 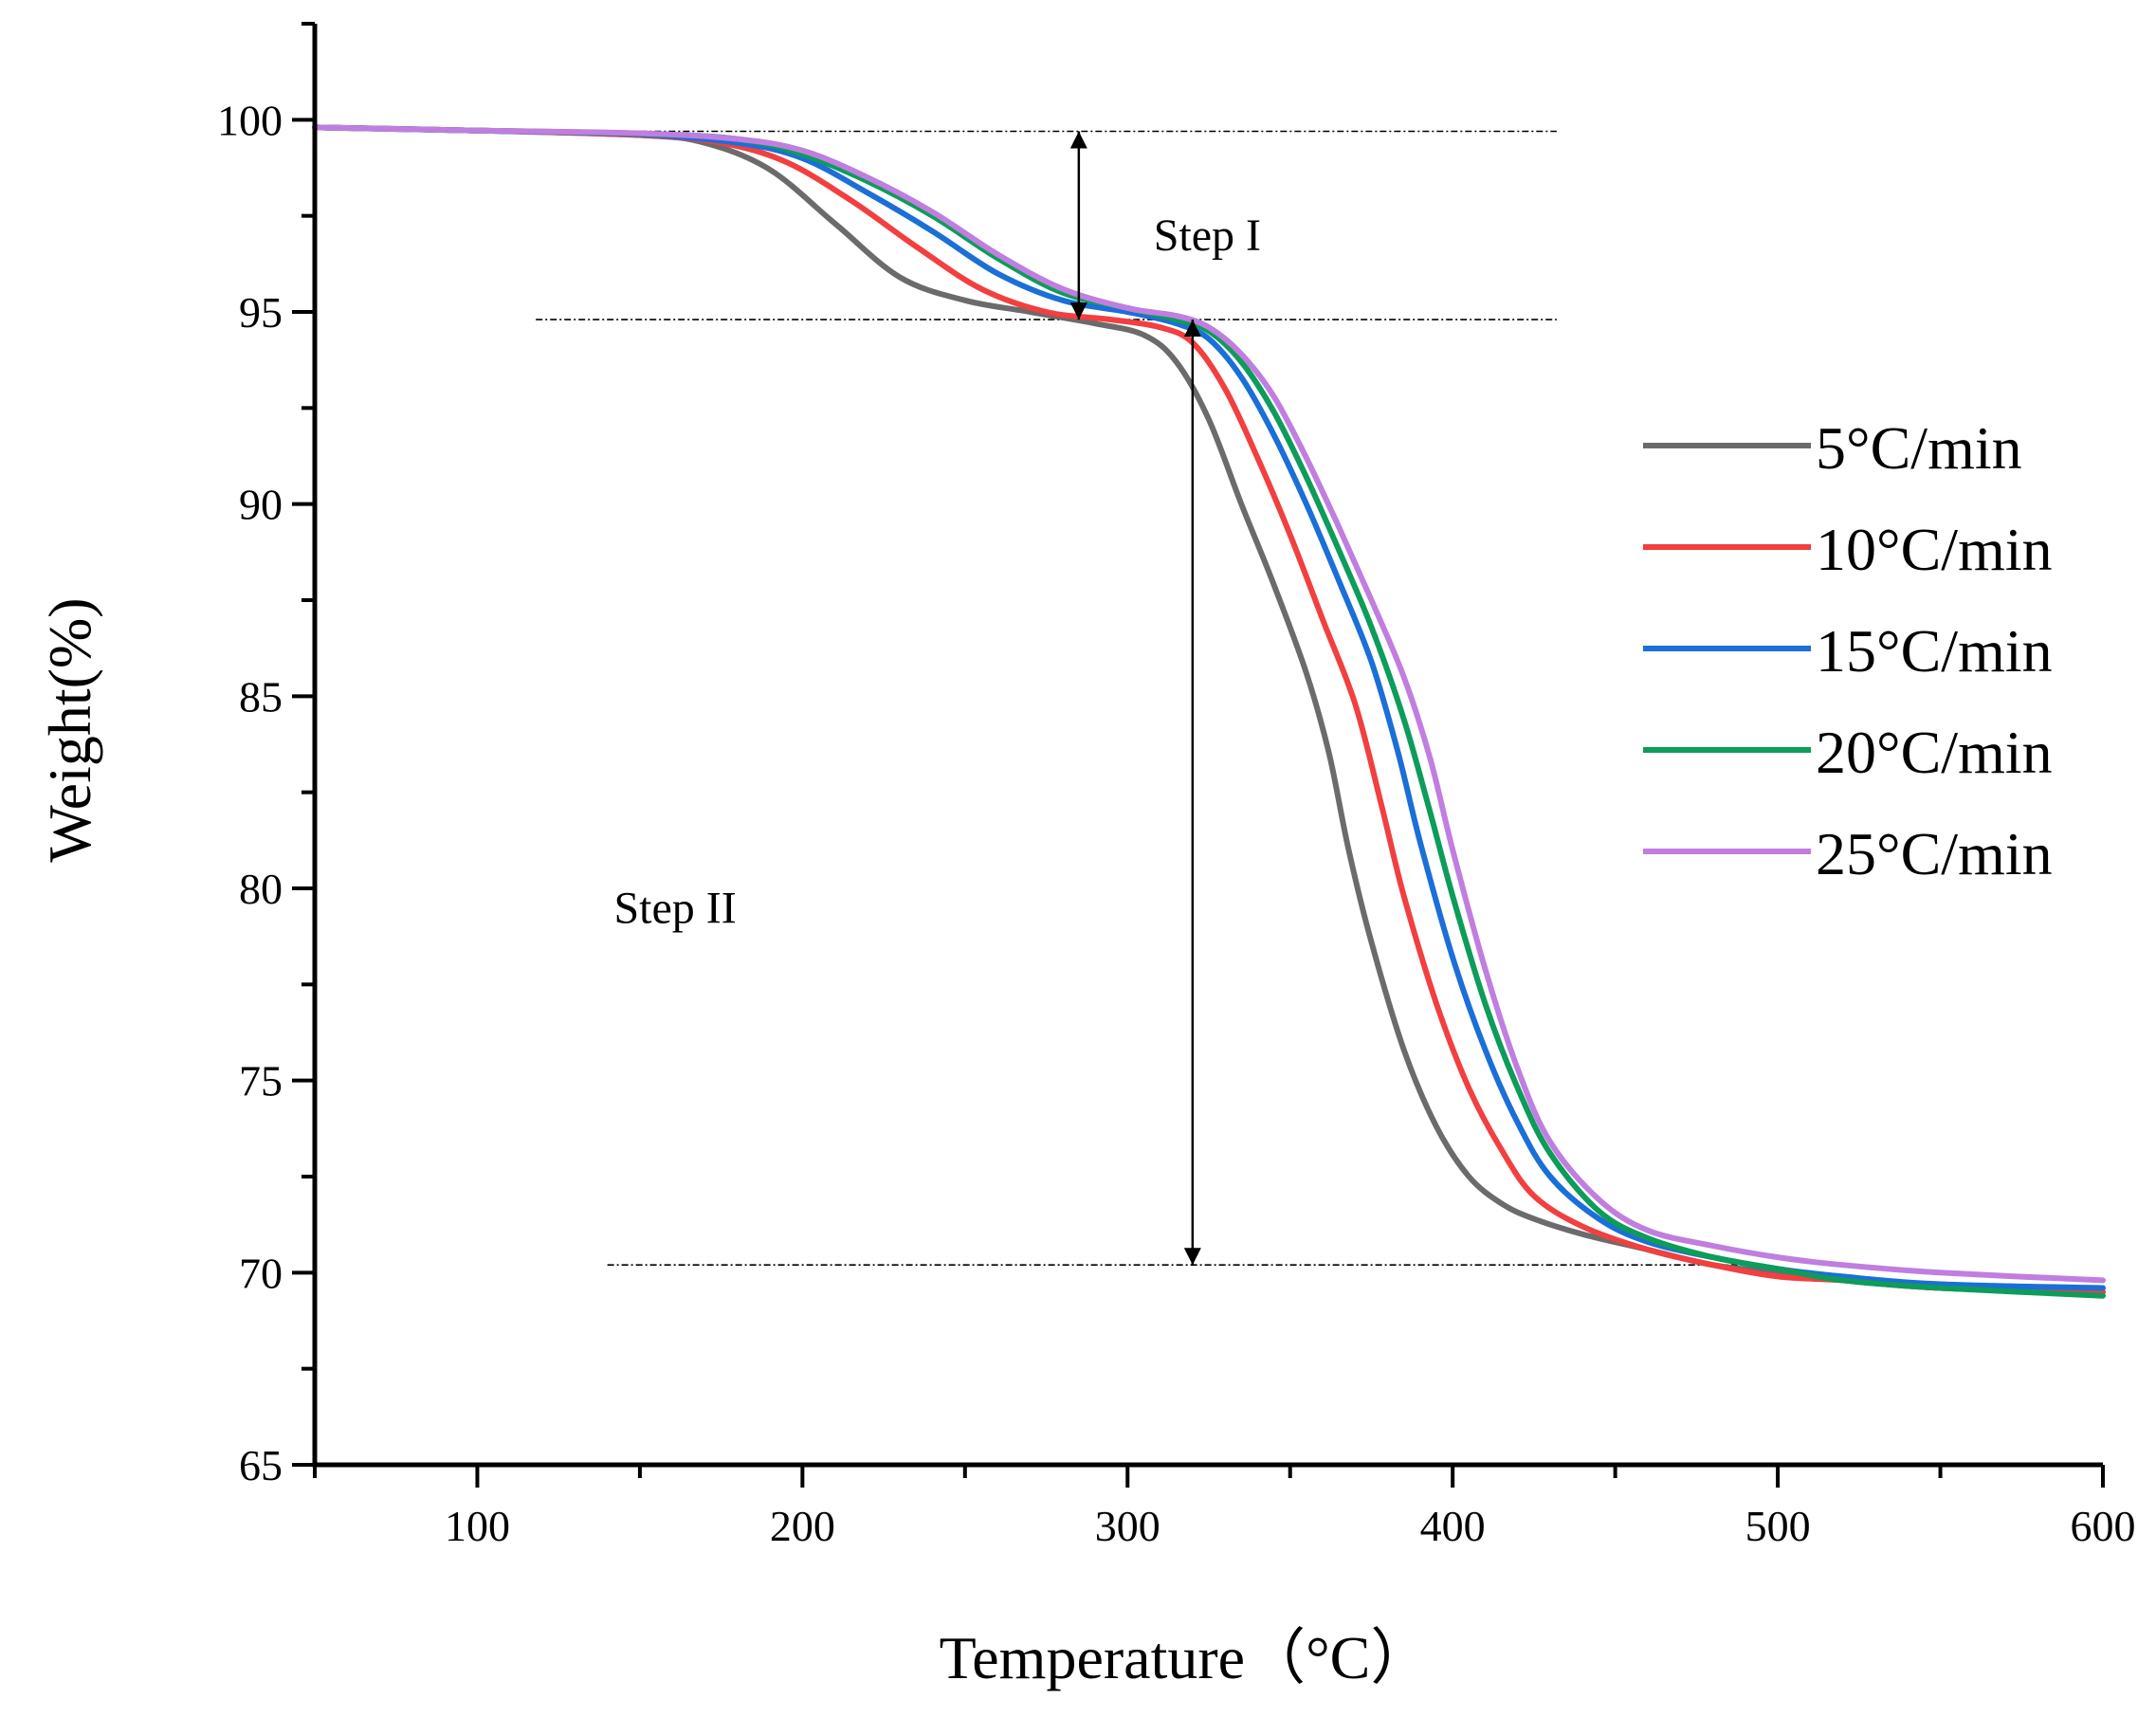 I want to click on legend-label: 20°C/min, so click(x=1934, y=752).